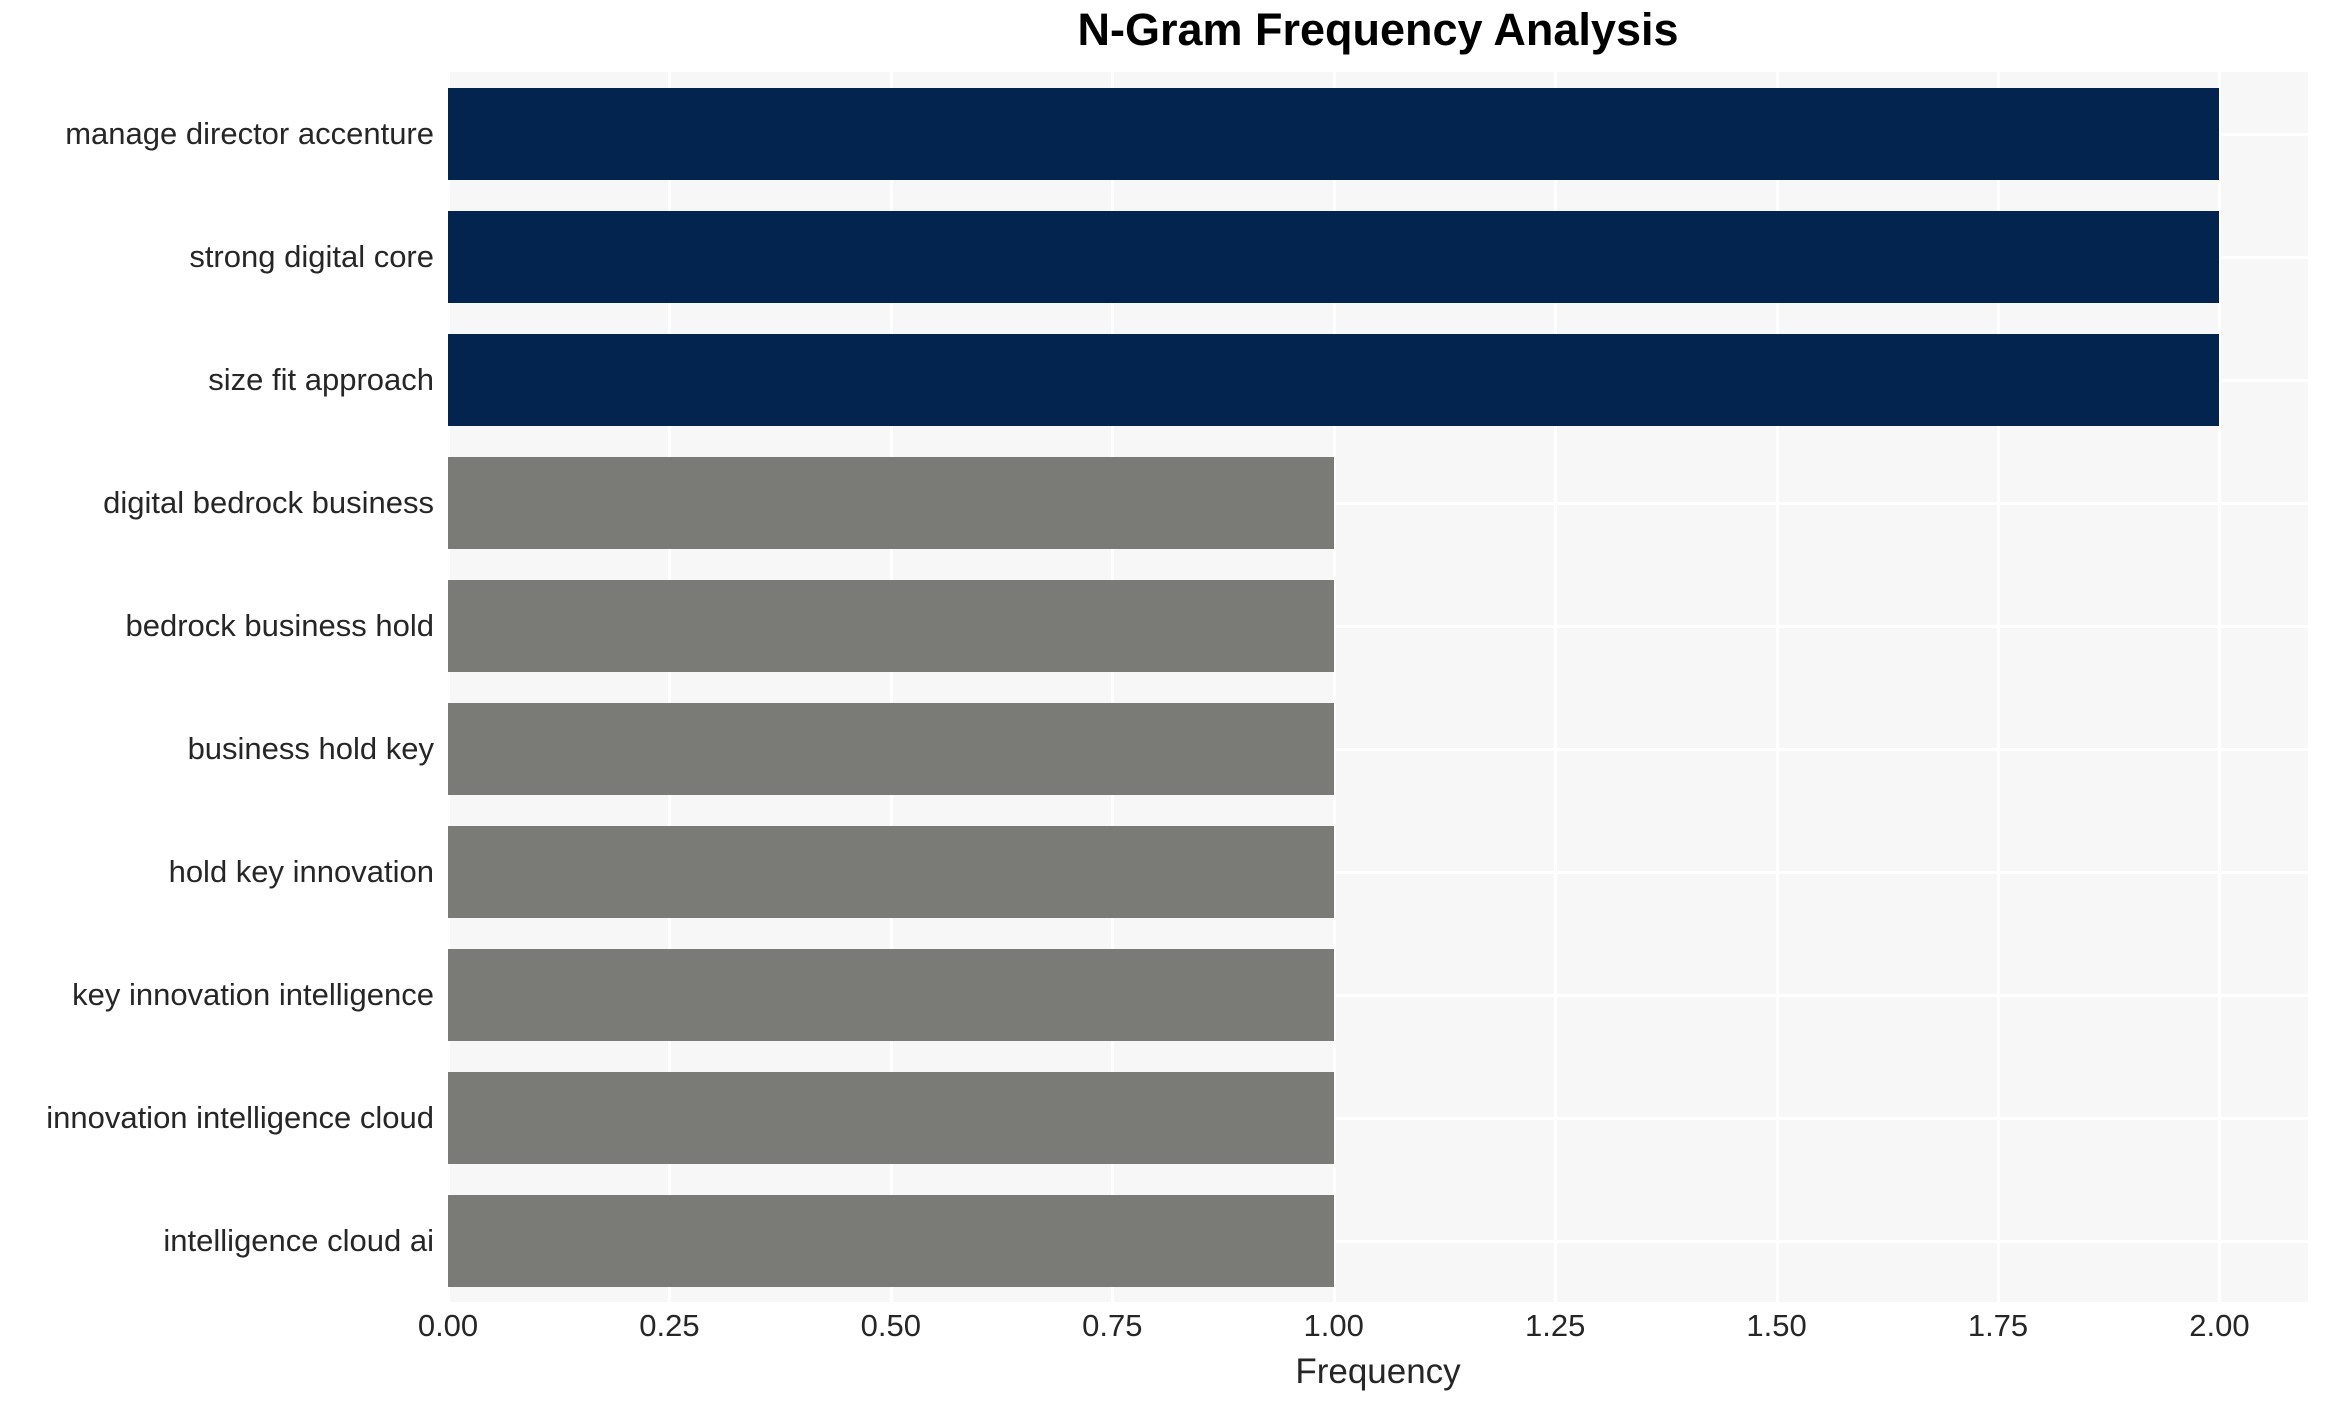  What do you see at coordinates (298, 1240) in the screenshot?
I see `y-tick-label: intelligence cloud ai` at bounding box center [298, 1240].